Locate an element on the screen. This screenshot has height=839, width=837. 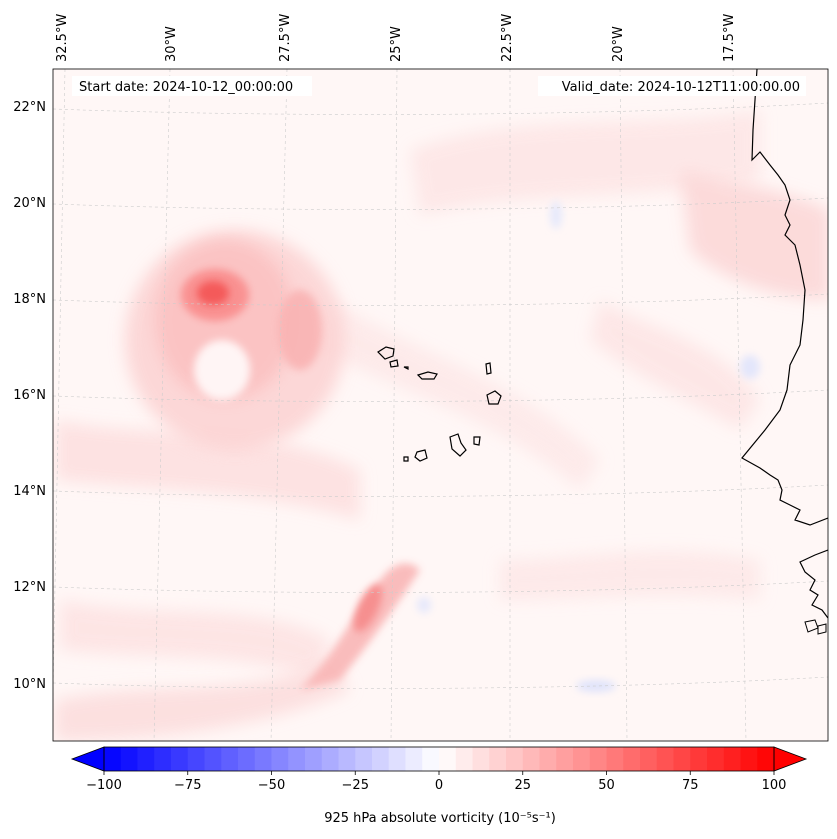
lat-label: 22°N is located at coordinates (29, 107).